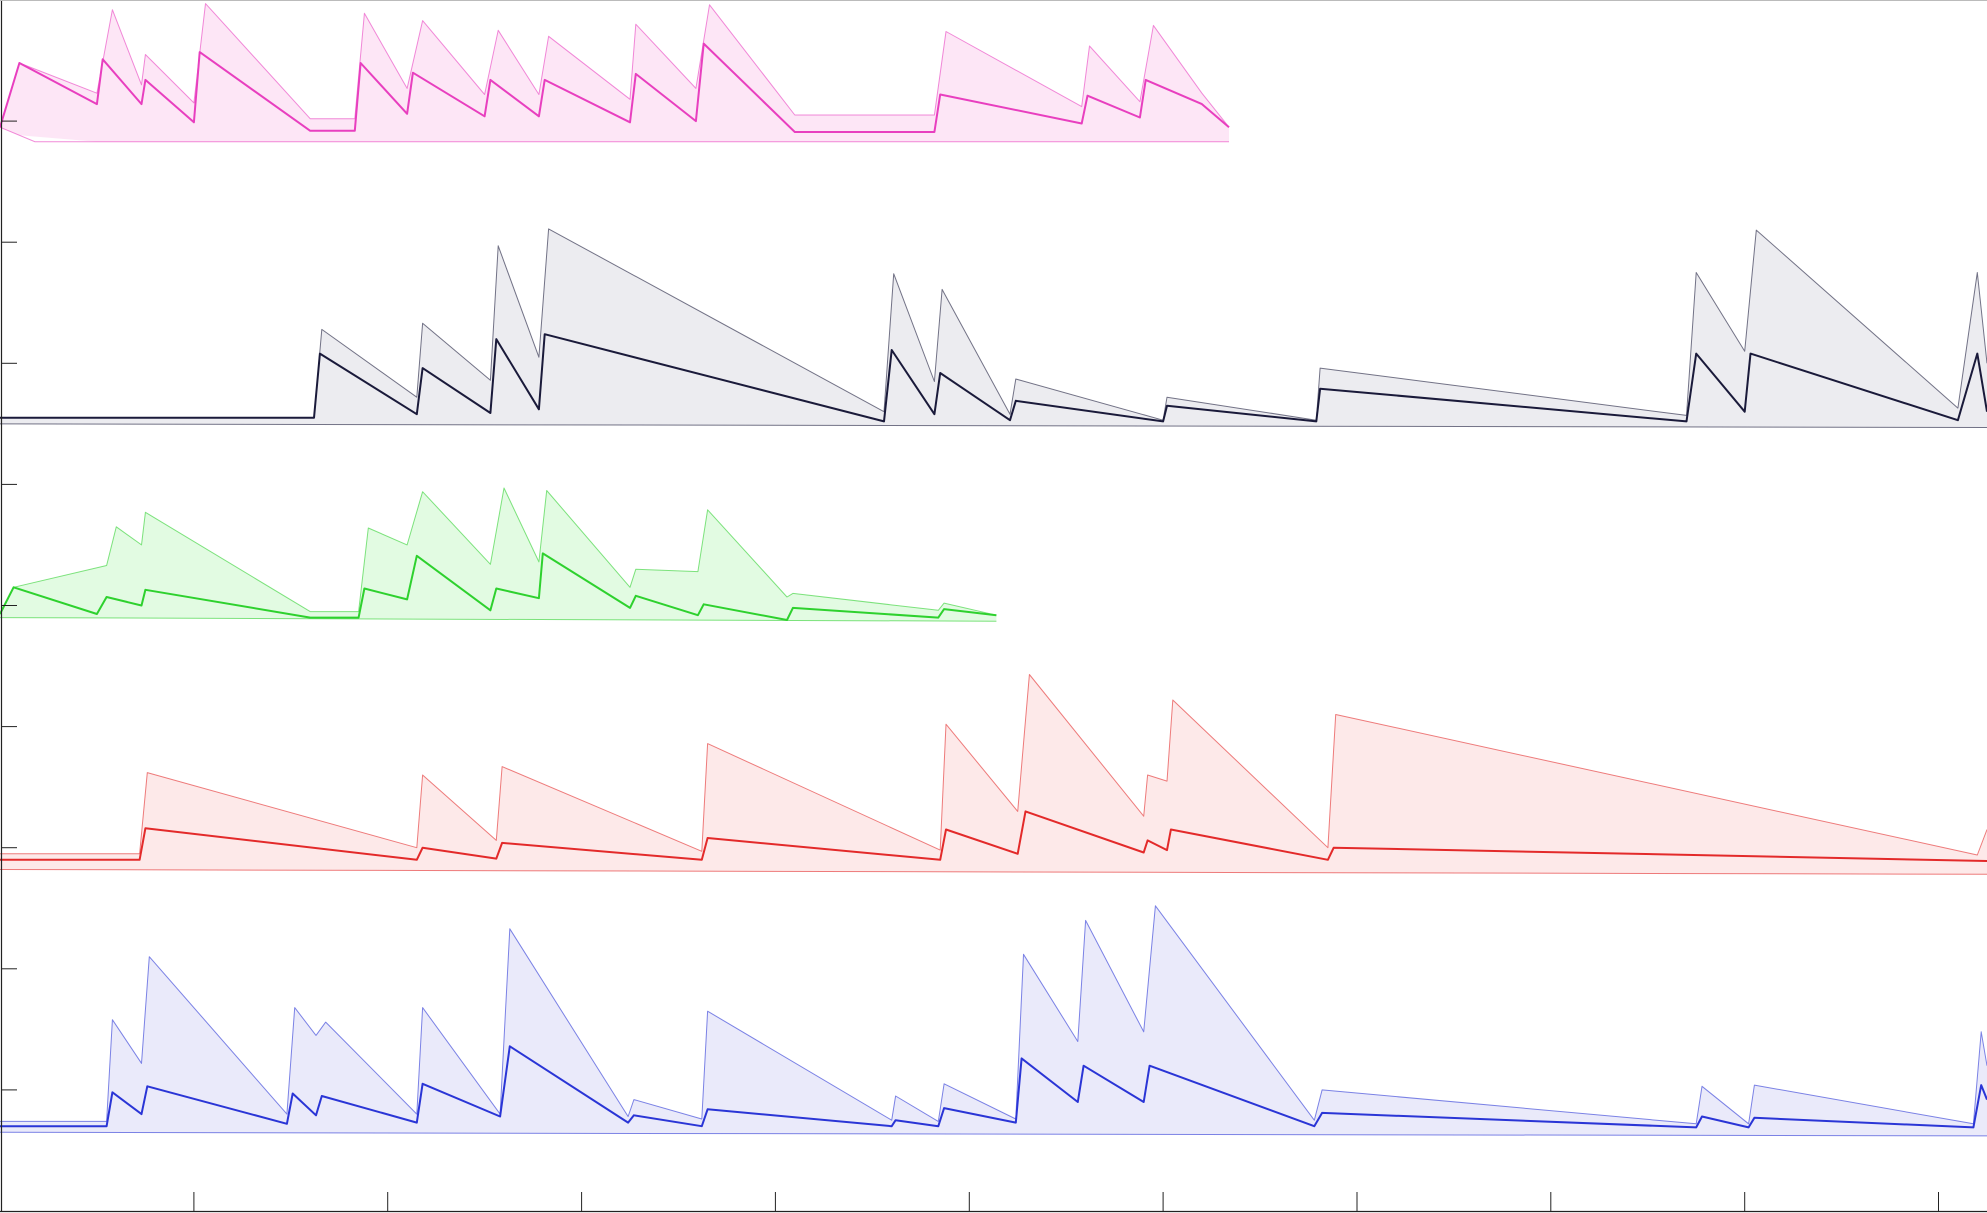  I want to click on series-1-lower-line, so click(614, 134).